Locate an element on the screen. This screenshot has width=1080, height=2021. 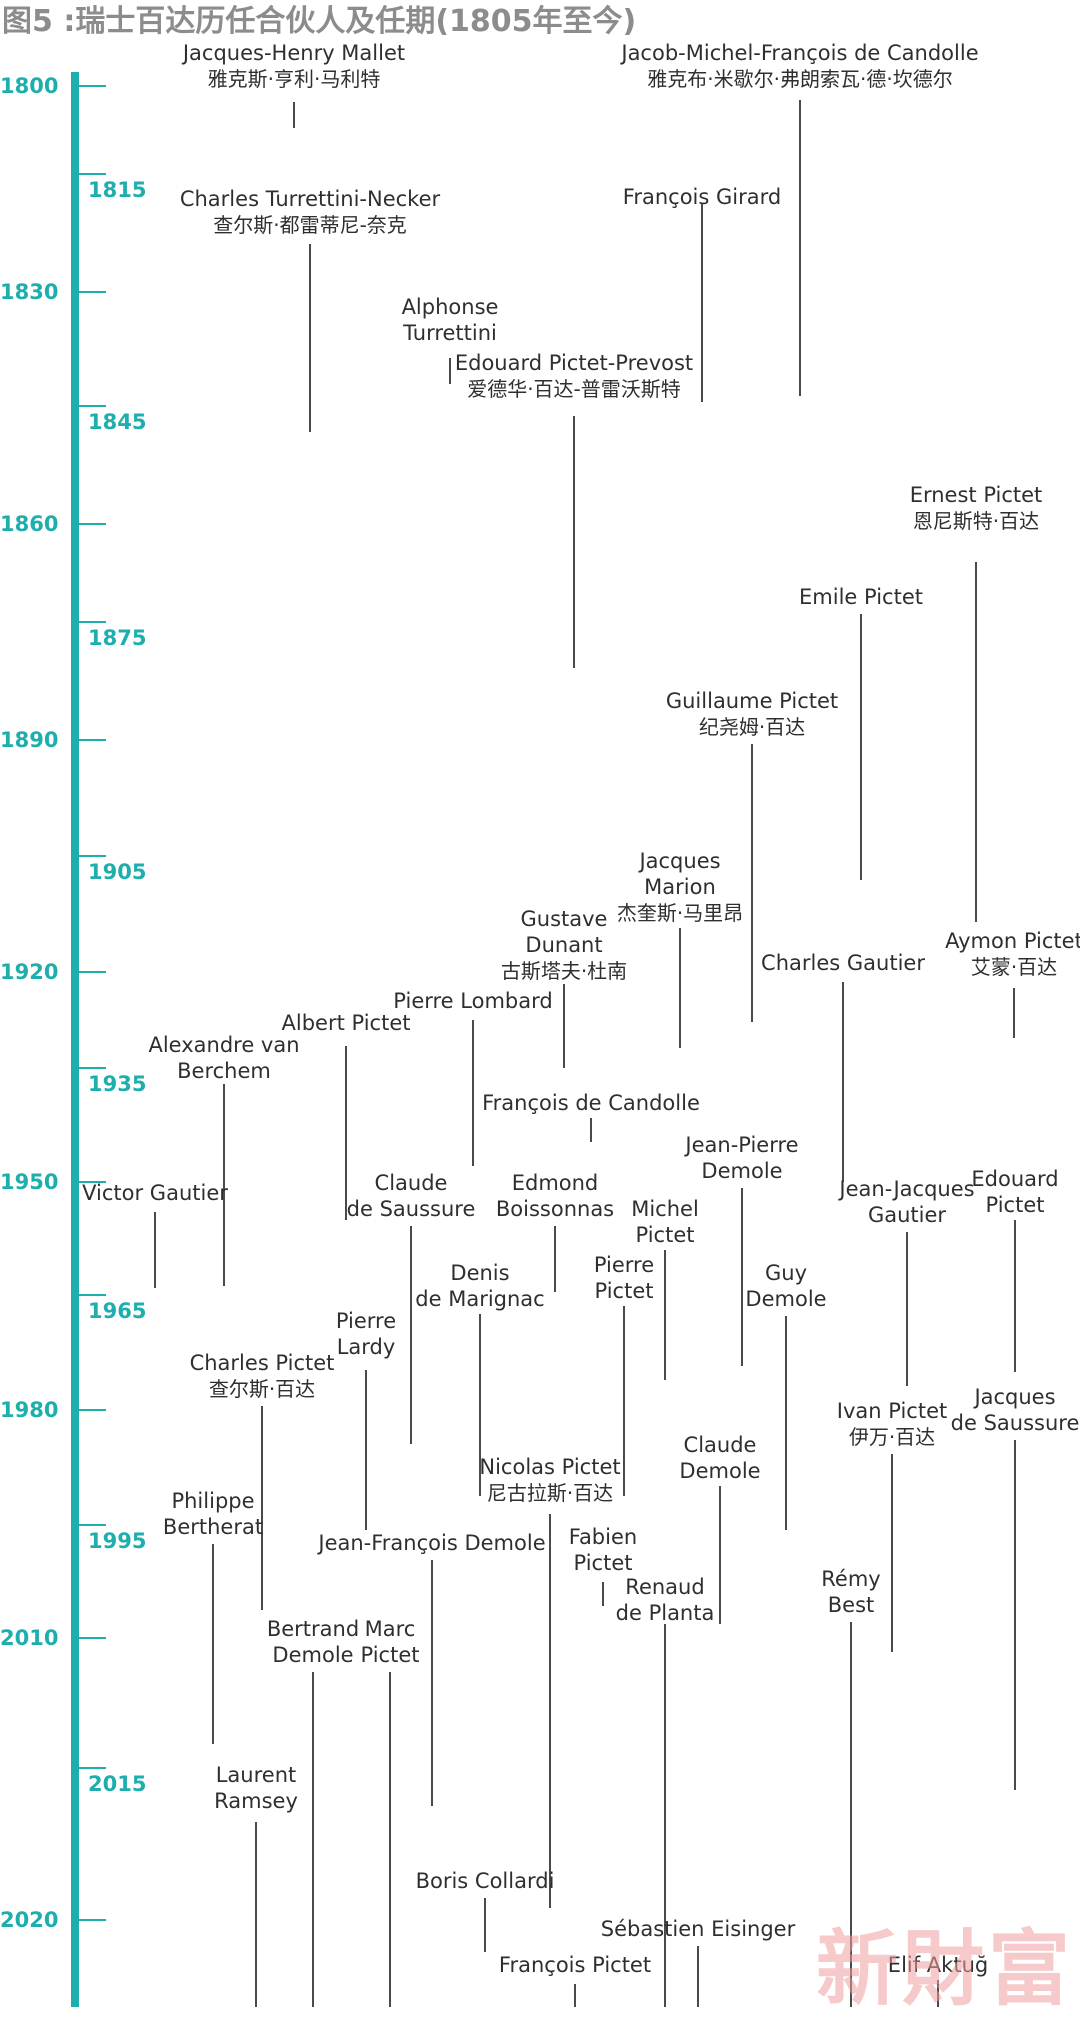
partner-label-jean-francois-demole: Jean-François Demole is located at coordinates (431, 1543).